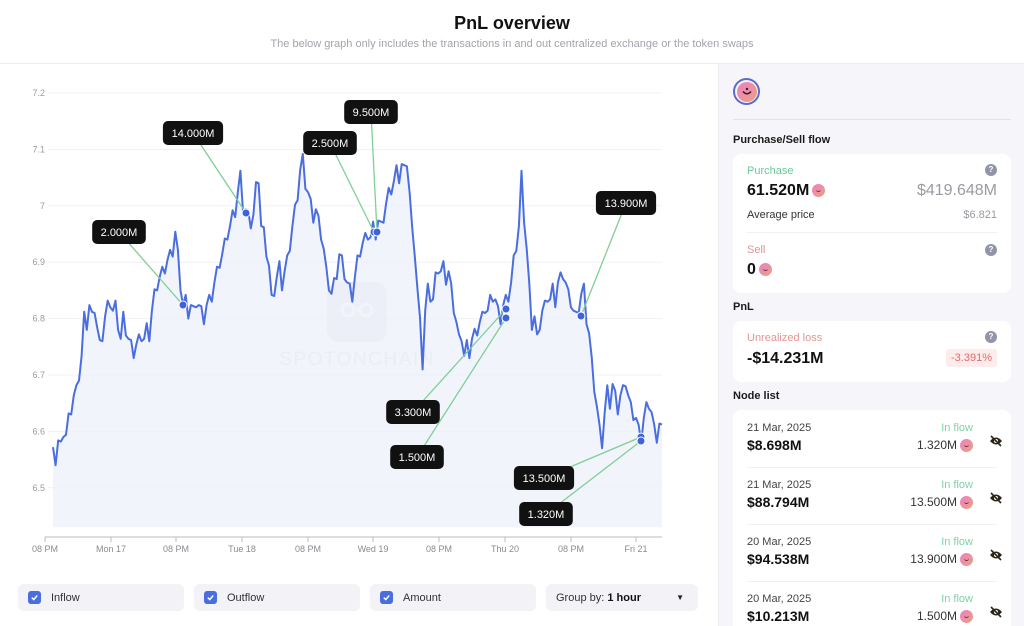 This screenshot has width=1024, height=626. What do you see at coordinates (38, 93) in the screenshot?
I see `y-axis-tick-label: 7.2` at bounding box center [38, 93].